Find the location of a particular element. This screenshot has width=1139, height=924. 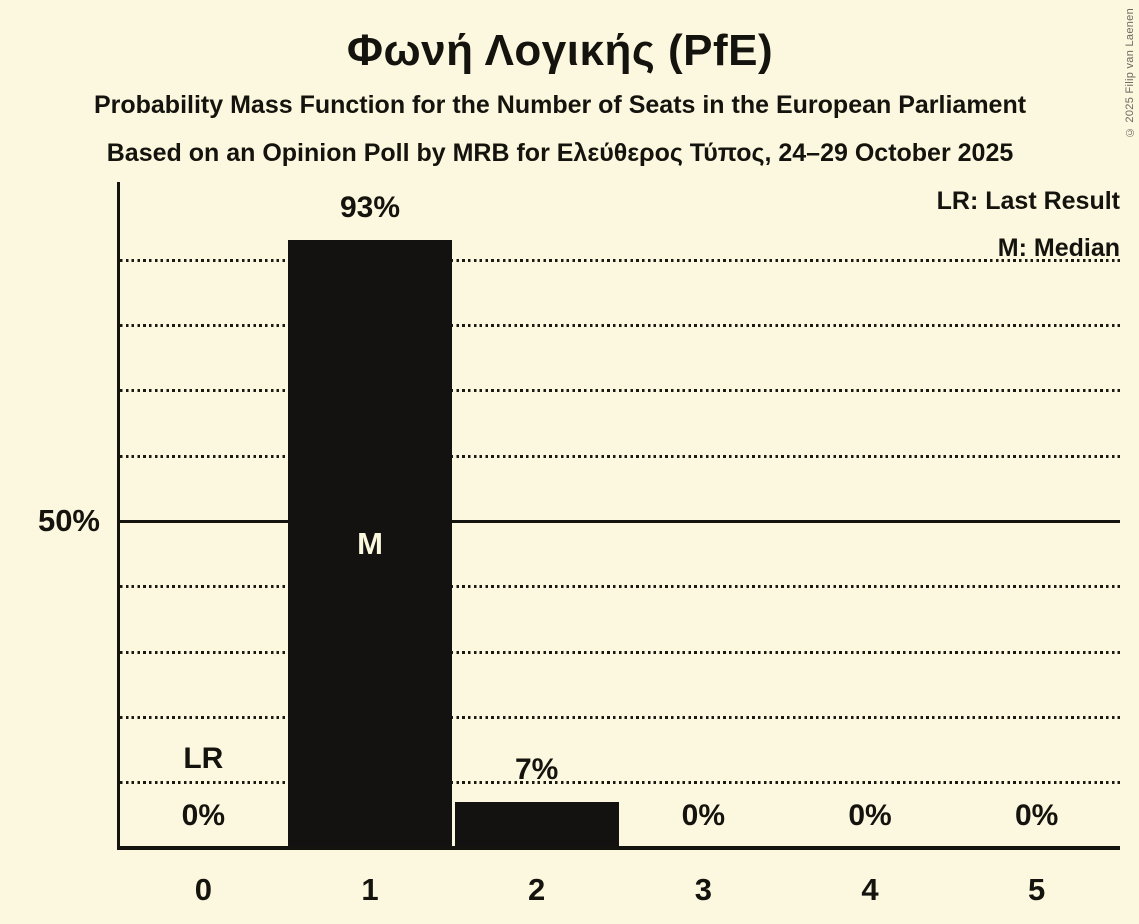

last-result-marker: LR is located at coordinates (203, 758).